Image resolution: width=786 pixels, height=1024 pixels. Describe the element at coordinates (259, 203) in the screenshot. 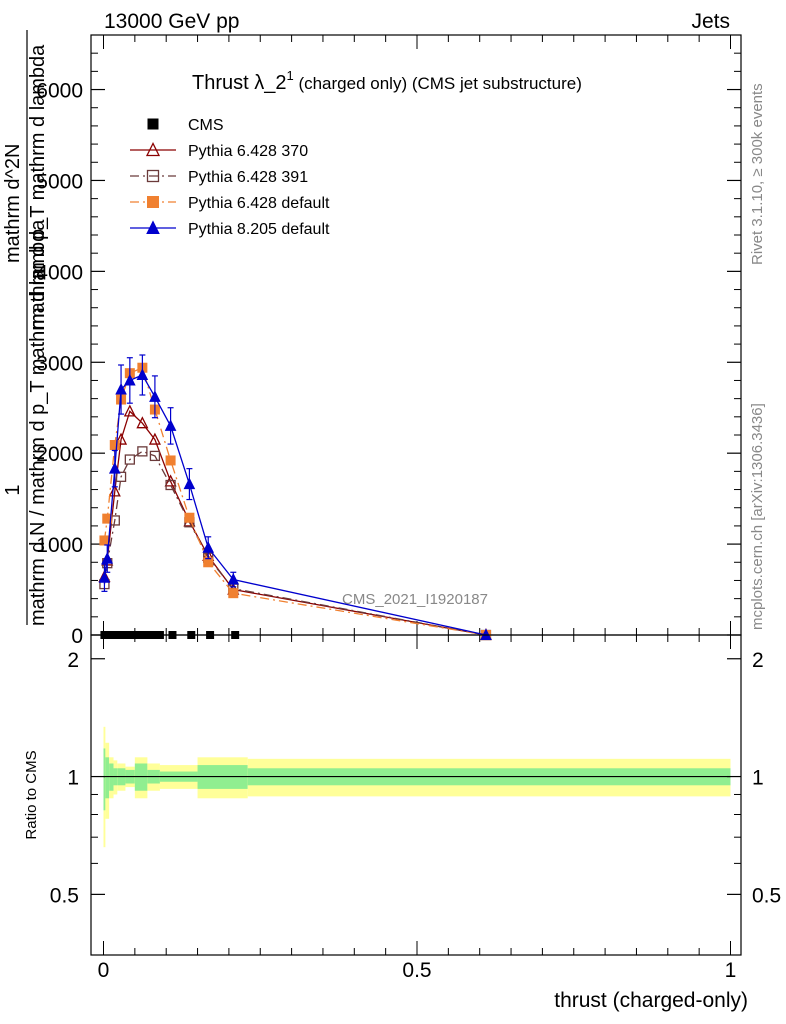

I see `legend-label: Pythia 6.428 default` at that location.